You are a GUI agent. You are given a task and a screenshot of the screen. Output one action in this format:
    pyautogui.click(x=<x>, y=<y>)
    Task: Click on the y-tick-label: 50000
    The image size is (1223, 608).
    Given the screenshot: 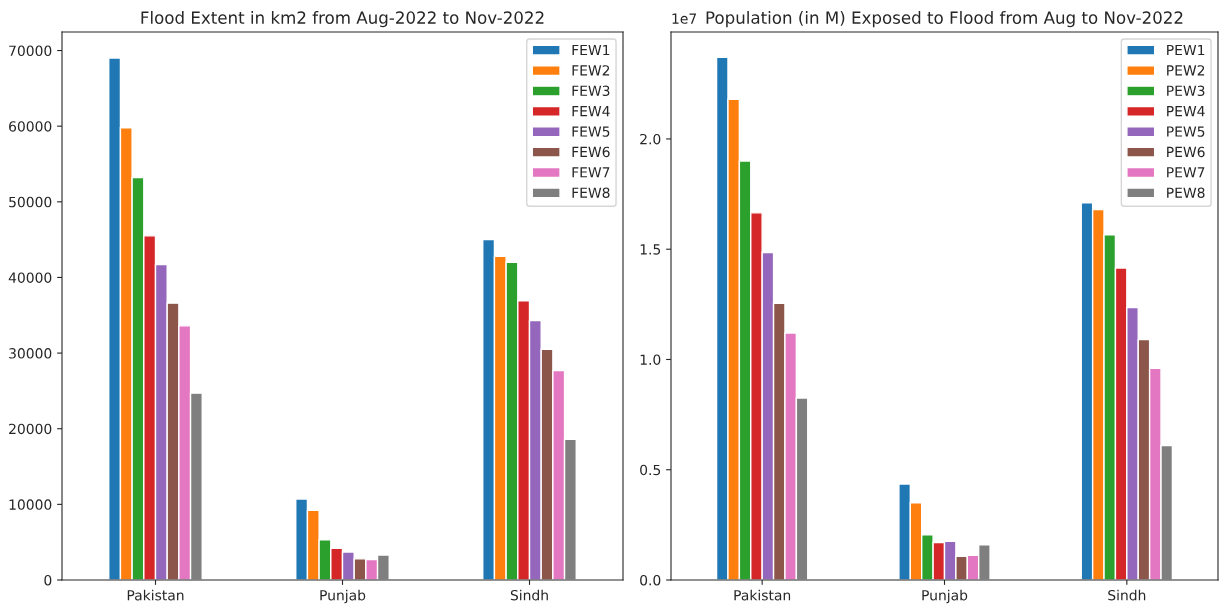 What is the action you would take?
    pyautogui.click(x=30, y=202)
    